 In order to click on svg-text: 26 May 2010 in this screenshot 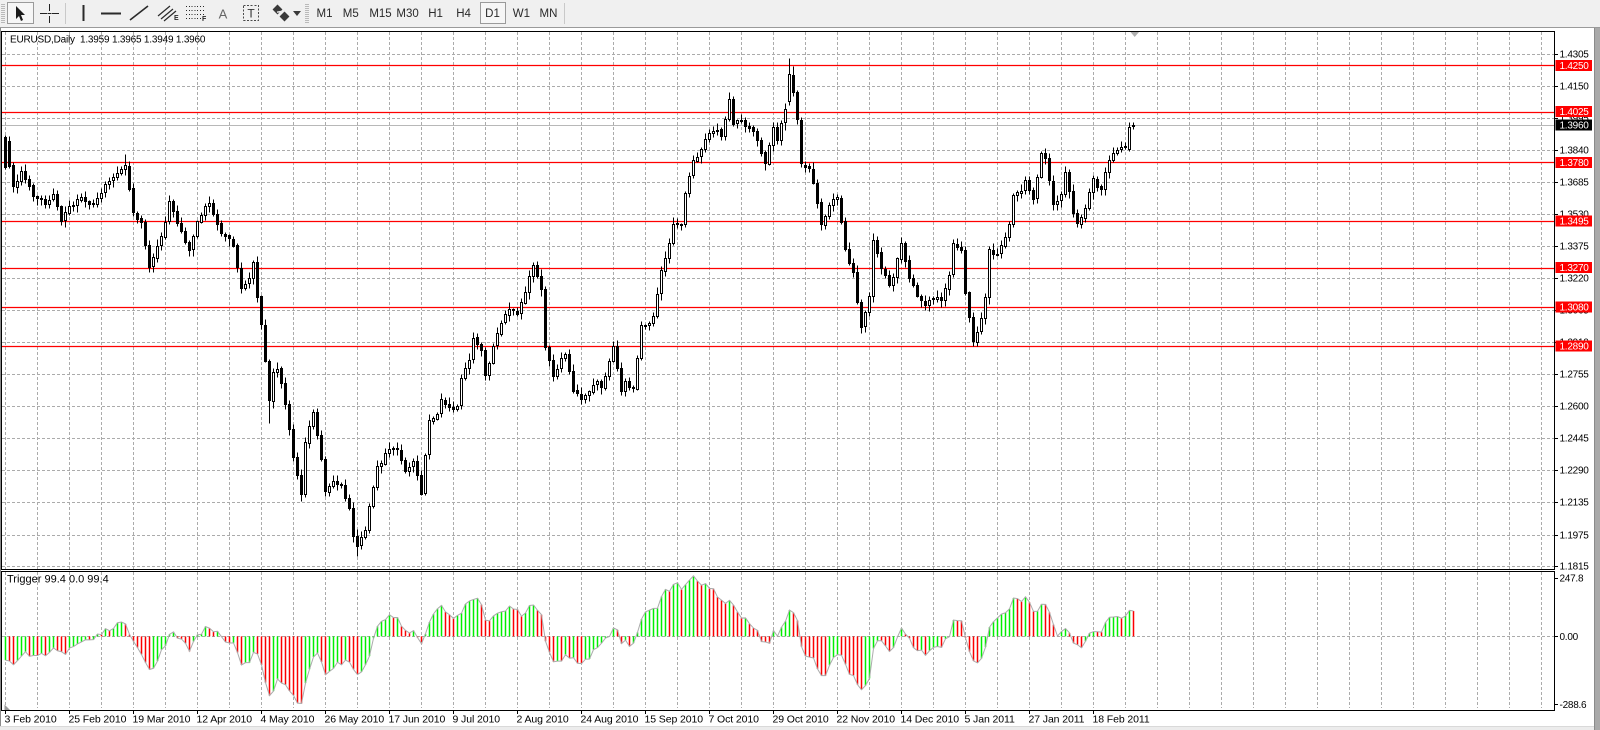, I will do `click(355, 720)`.